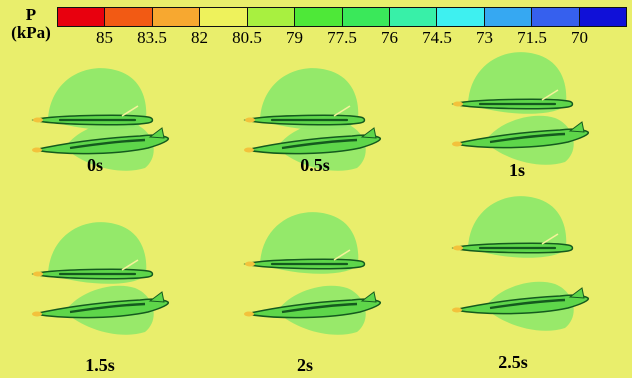 The width and height of the screenshot is (632, 378). What do you see at coordinates (152, 37) in the screenshot?
I see `colorbar-tick-label: 83.5` at bounding box center [152, 37].